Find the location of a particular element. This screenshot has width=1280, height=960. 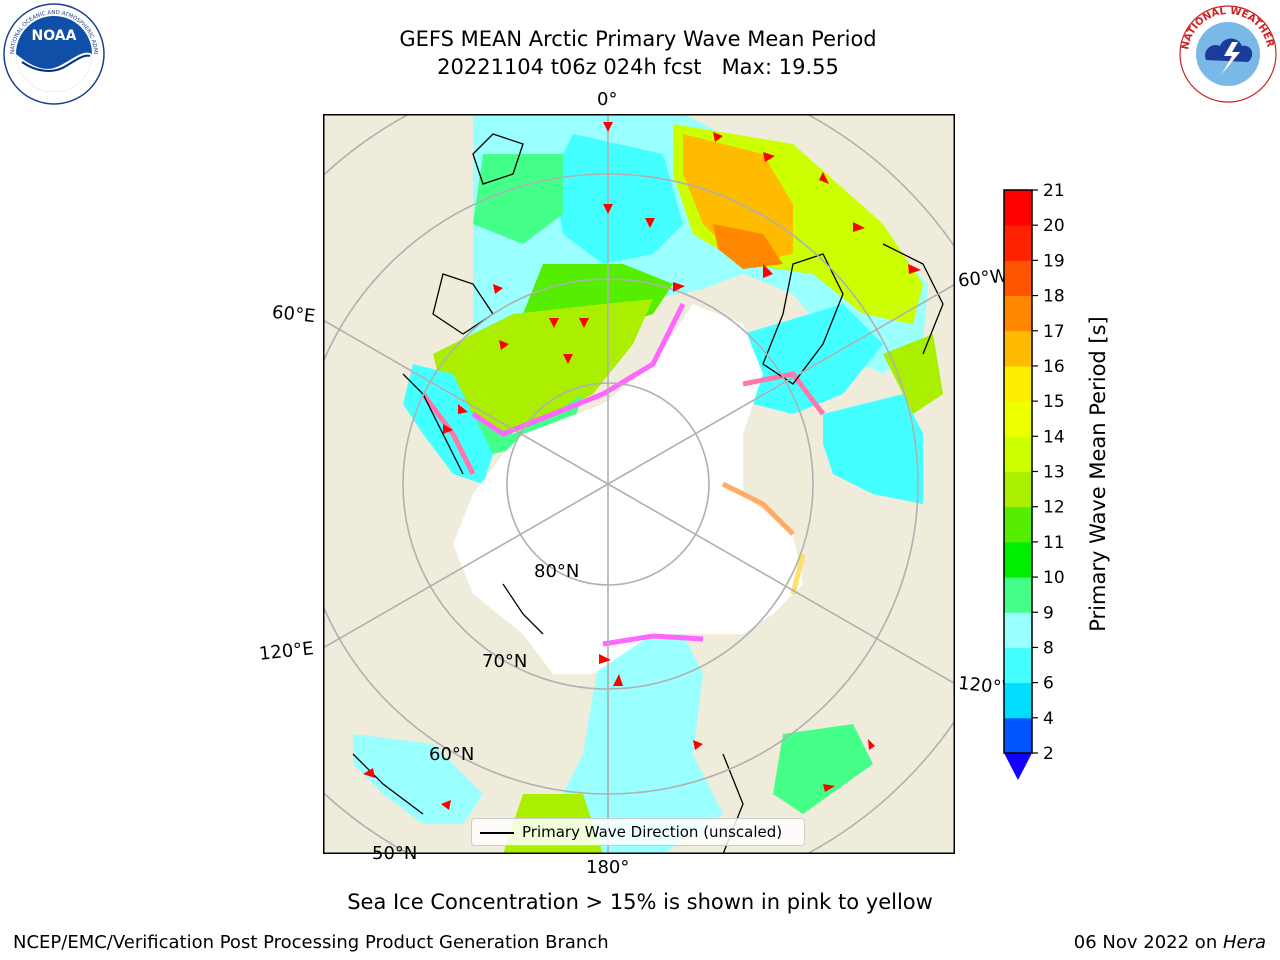

colorbar-tick-label: 6 is located at coordinates (1048, 684).